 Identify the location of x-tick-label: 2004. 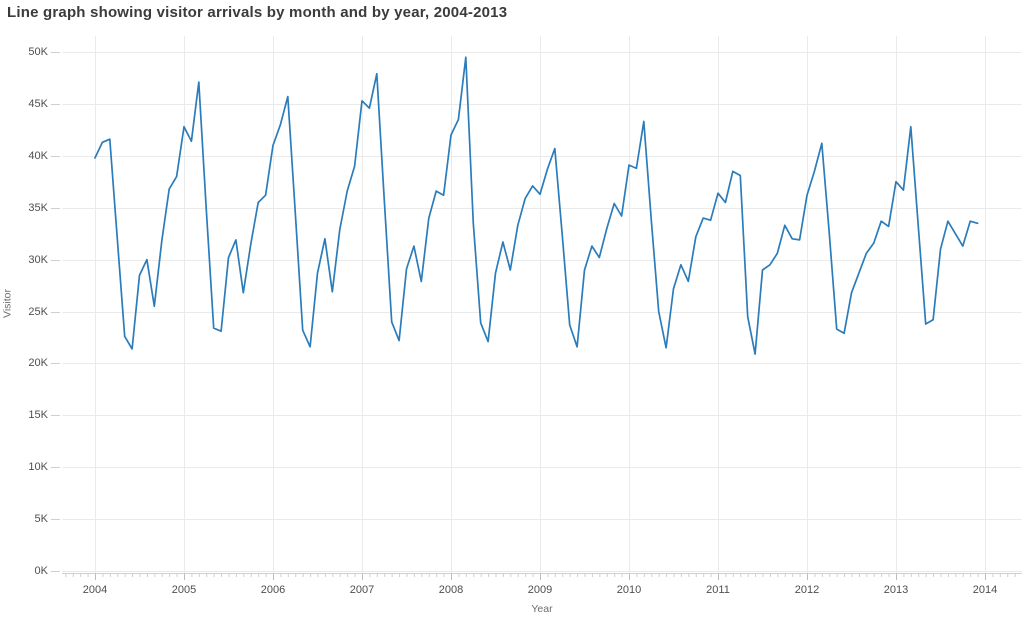
(95, 590).